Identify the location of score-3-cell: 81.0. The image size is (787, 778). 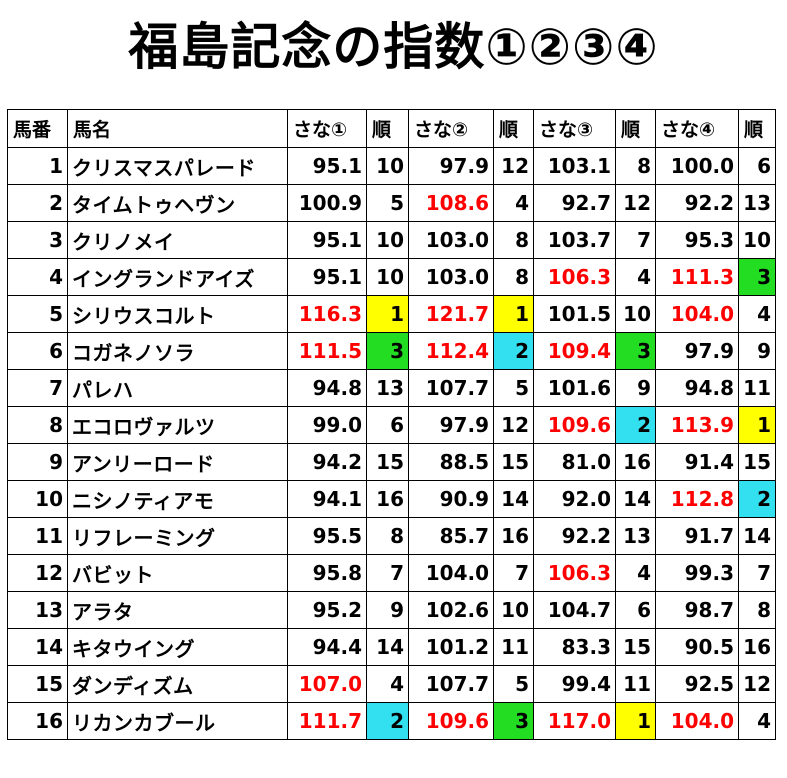
(574, 462).